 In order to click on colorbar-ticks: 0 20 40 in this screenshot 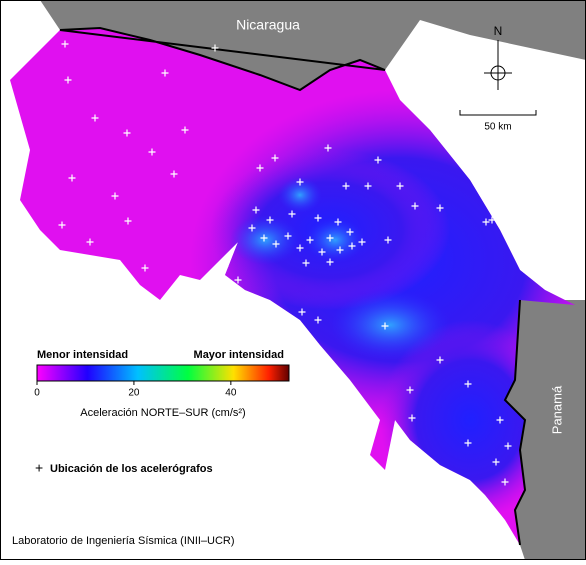, I will do `click(135, 390)`.